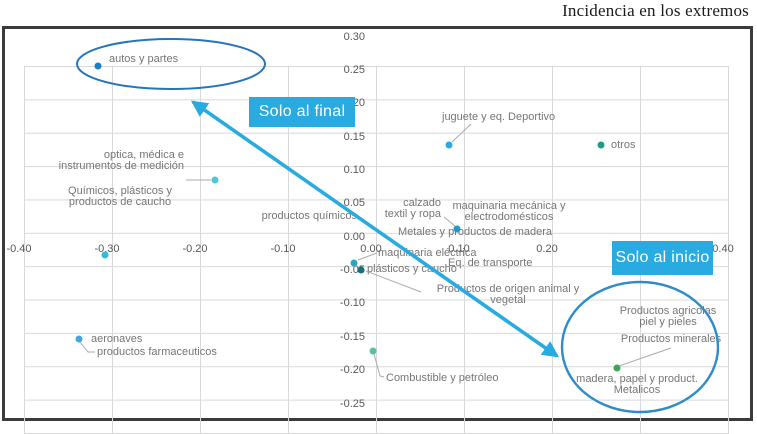 The width and height of the screenshot is (757, 434). Describe the element at coordinates (442, 378) in the screenshot. I see `point-label-combustible-petroleo: Combustible y petróleo` at that location.